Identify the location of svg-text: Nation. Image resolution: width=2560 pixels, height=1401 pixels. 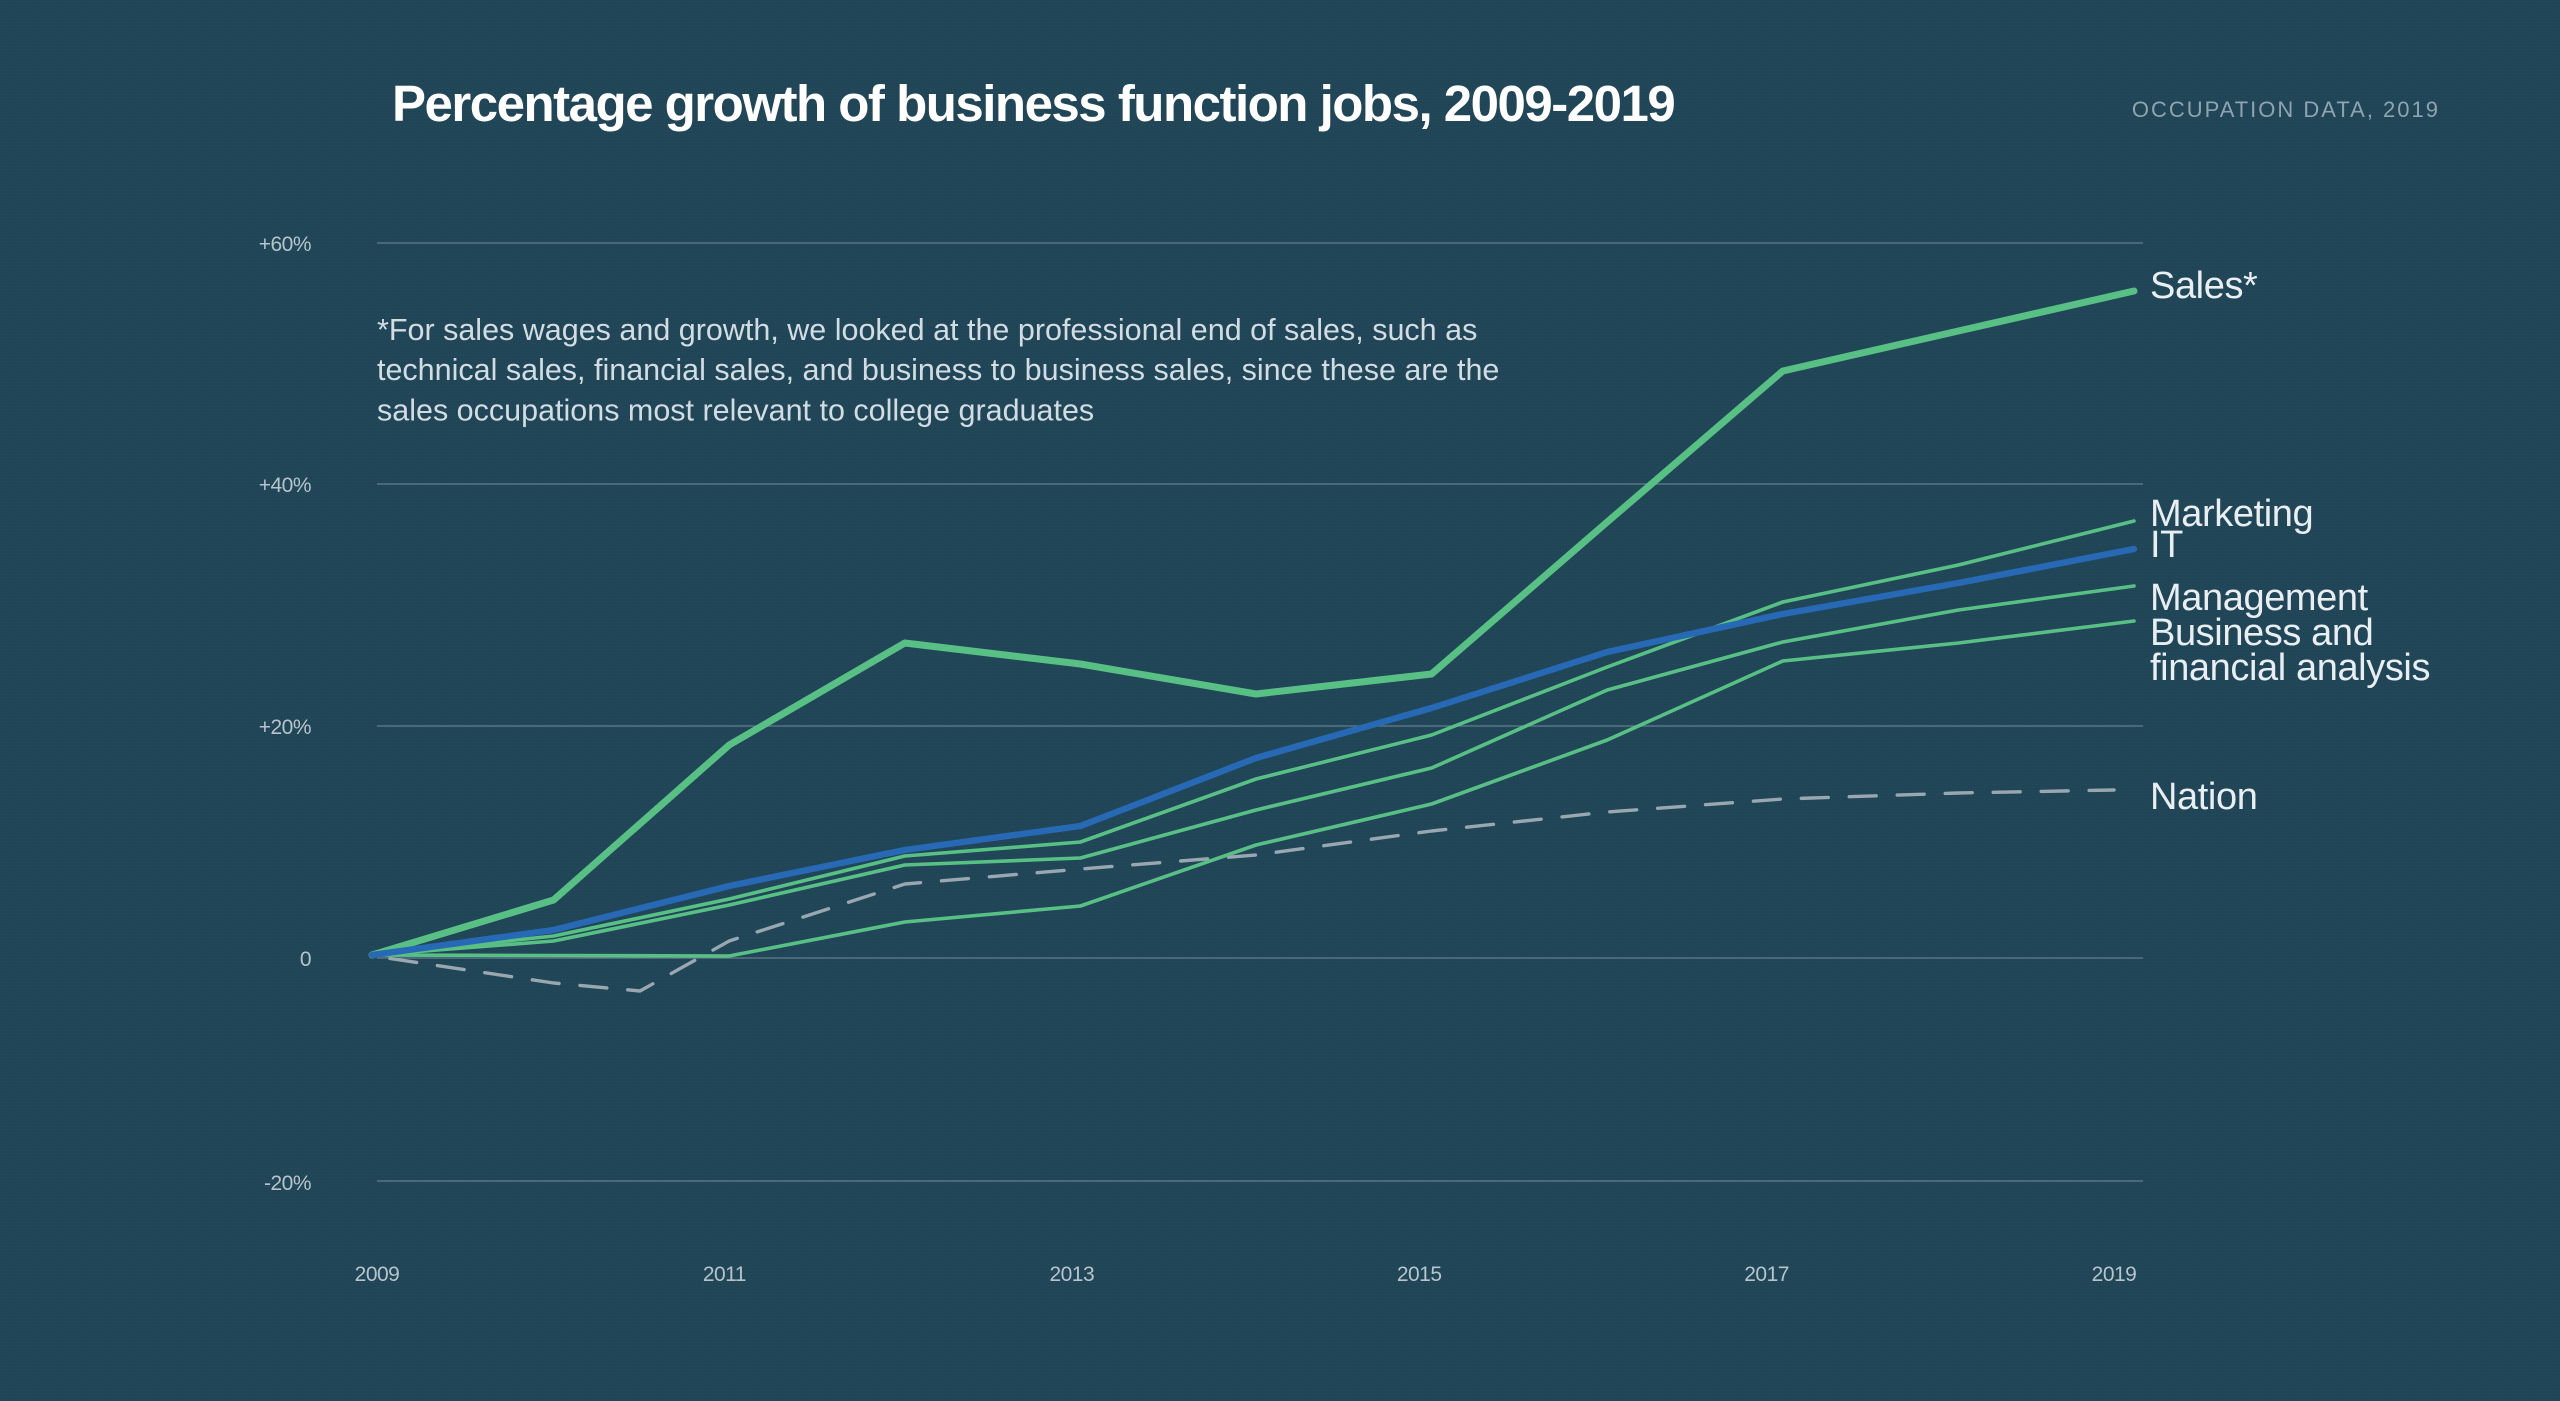
(2203, 797).